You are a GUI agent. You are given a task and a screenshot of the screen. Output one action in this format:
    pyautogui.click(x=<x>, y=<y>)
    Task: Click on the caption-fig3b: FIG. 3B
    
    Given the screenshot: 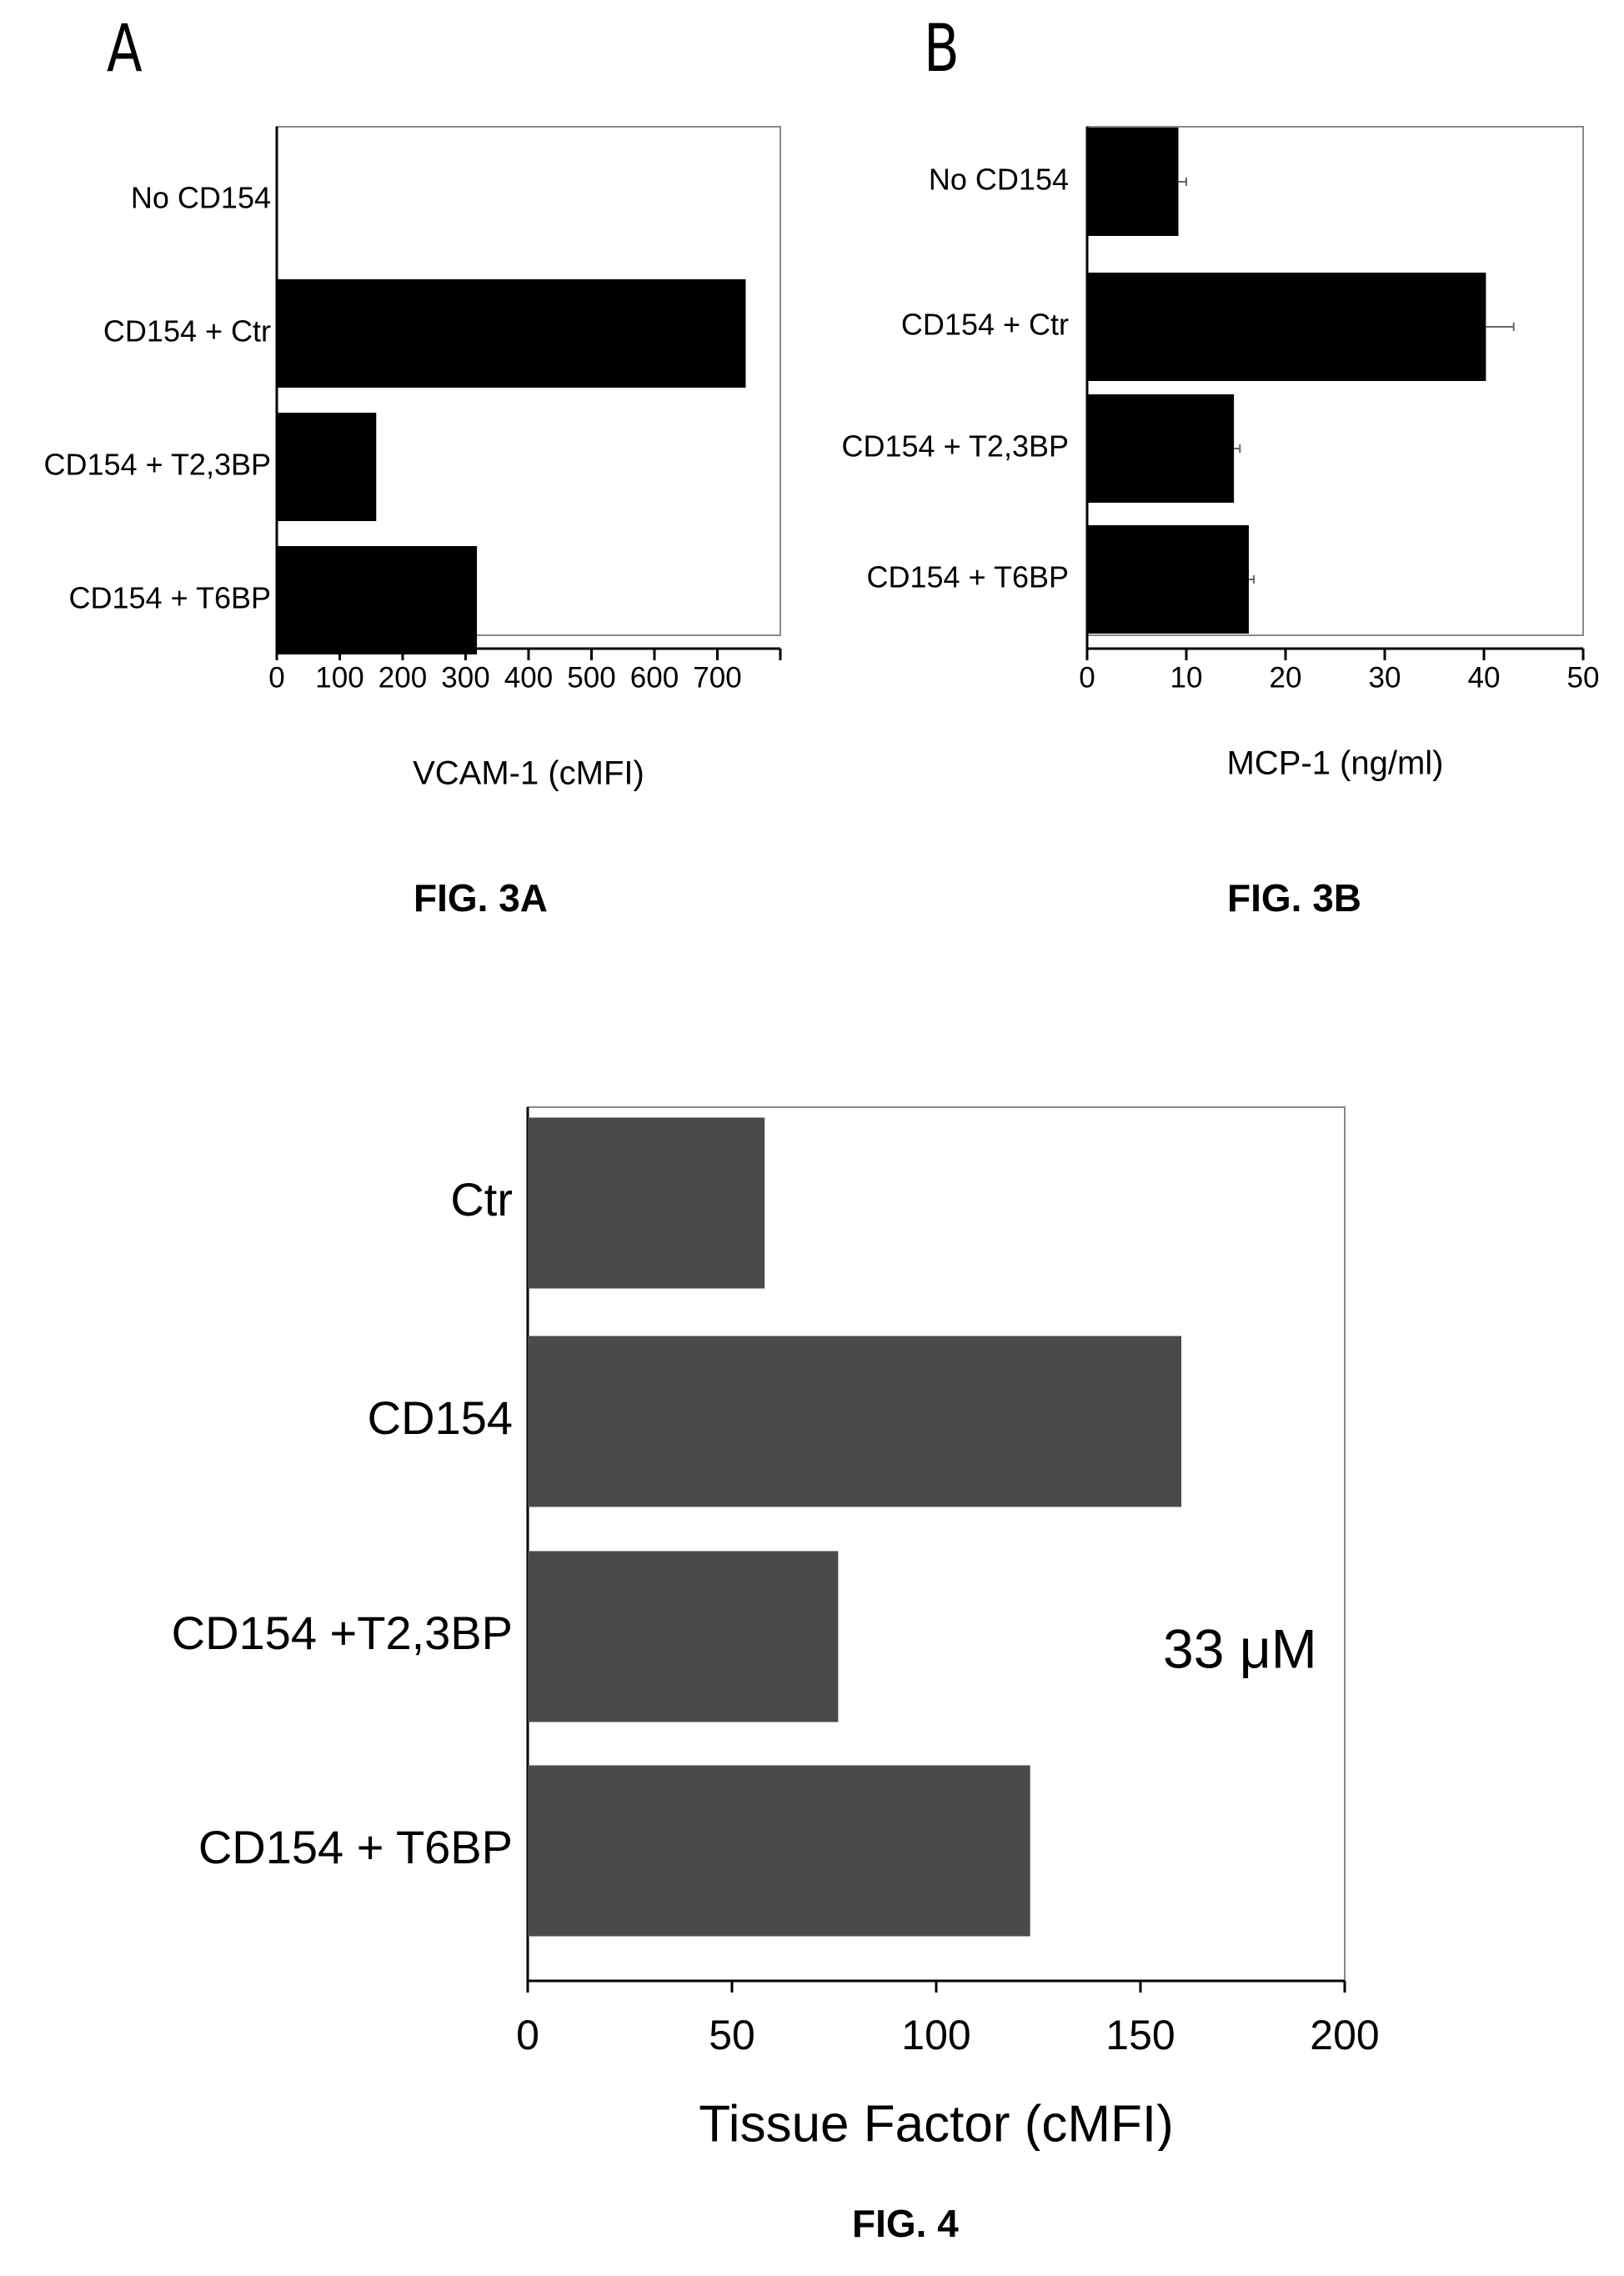 What is the action you would take?
    pyautogui.click(x=1294, y=898)
    